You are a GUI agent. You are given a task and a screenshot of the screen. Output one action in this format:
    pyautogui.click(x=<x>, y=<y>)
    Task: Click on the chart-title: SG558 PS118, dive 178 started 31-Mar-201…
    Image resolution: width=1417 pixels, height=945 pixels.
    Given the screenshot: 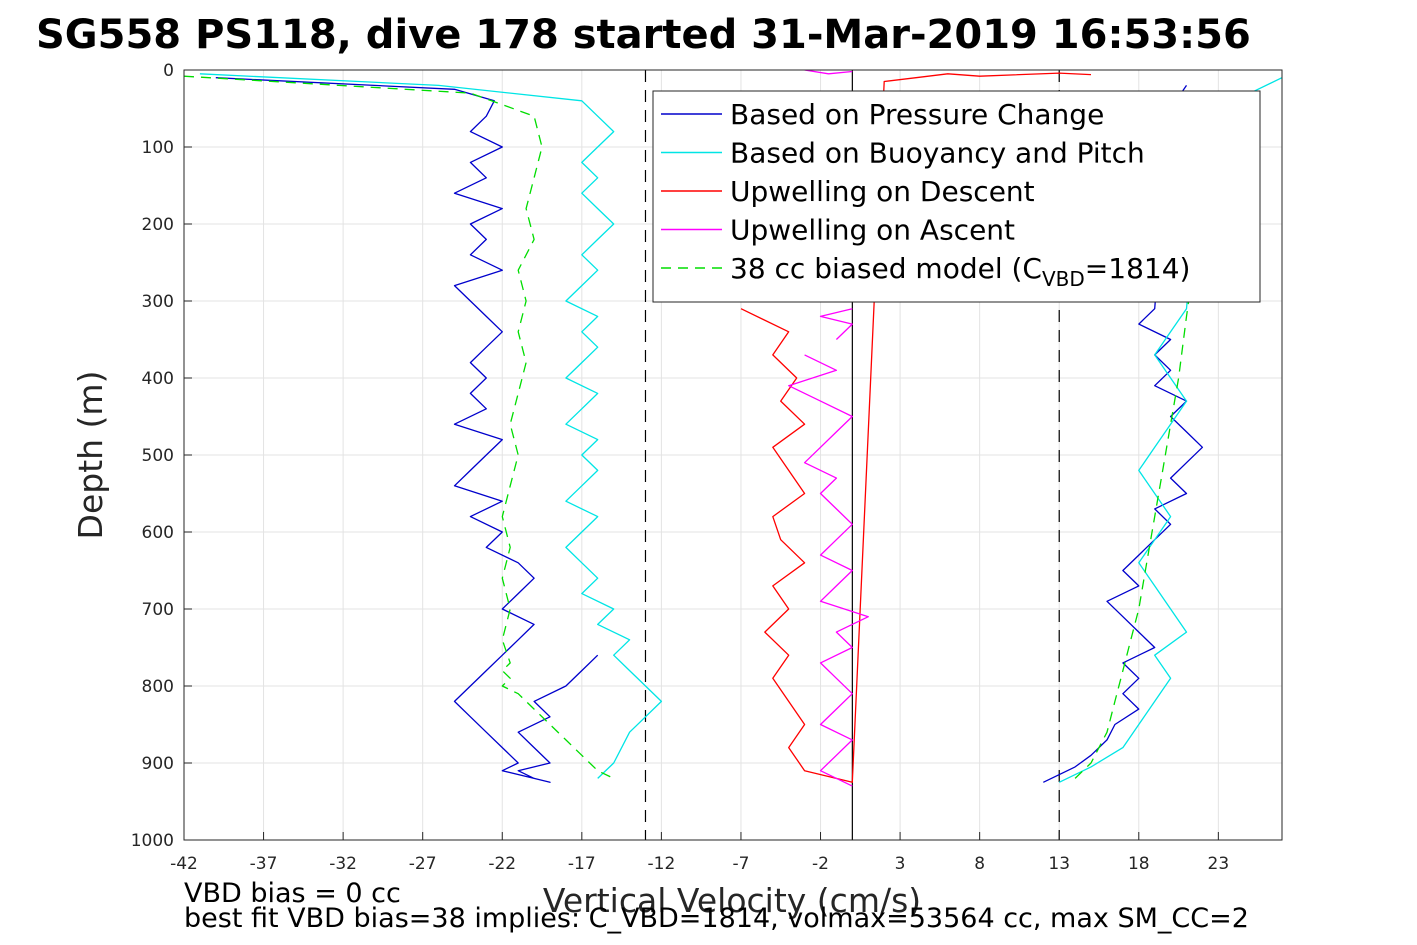 What is the action you would take?
    pyautogui.click(x=643, y=35)
    